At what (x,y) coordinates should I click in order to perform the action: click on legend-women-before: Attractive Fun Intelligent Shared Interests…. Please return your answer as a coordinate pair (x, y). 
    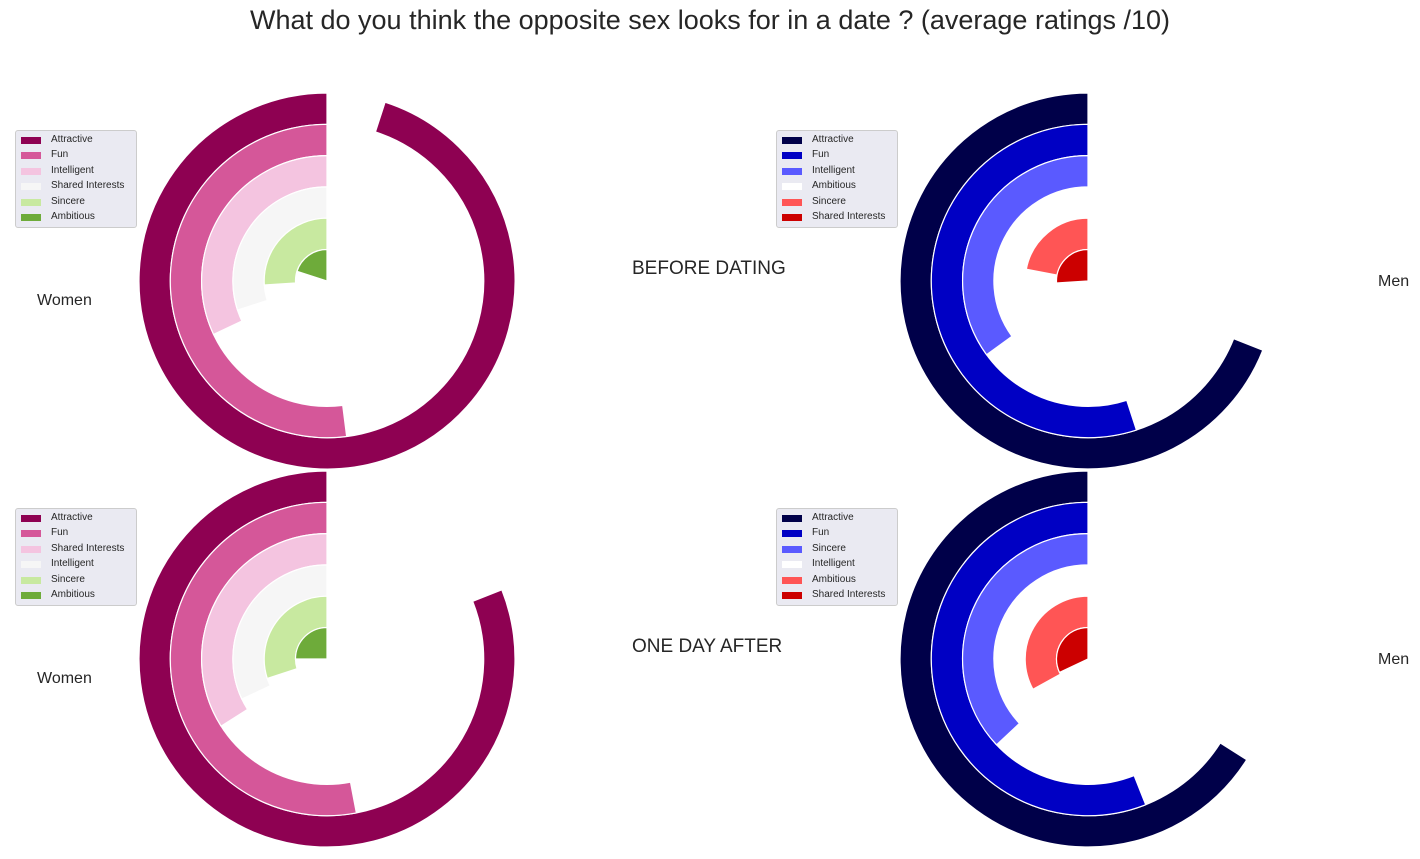
    Looking at the image, I should click on (76, 179).